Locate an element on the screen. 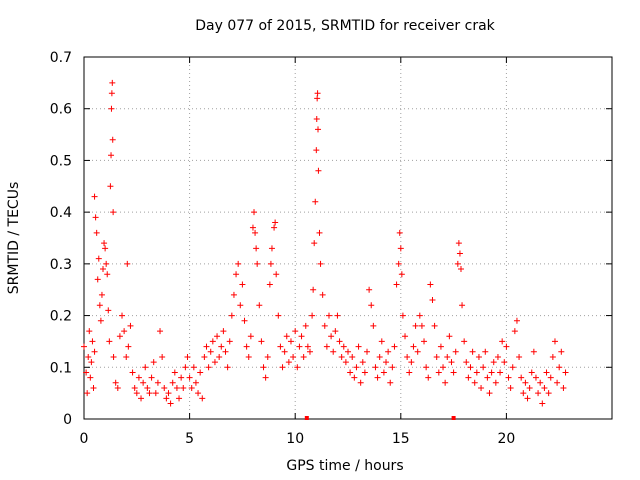 The width and height of the screenshot is (640, 480). x-tick-label: 20 is located at coordinates (506, 439).